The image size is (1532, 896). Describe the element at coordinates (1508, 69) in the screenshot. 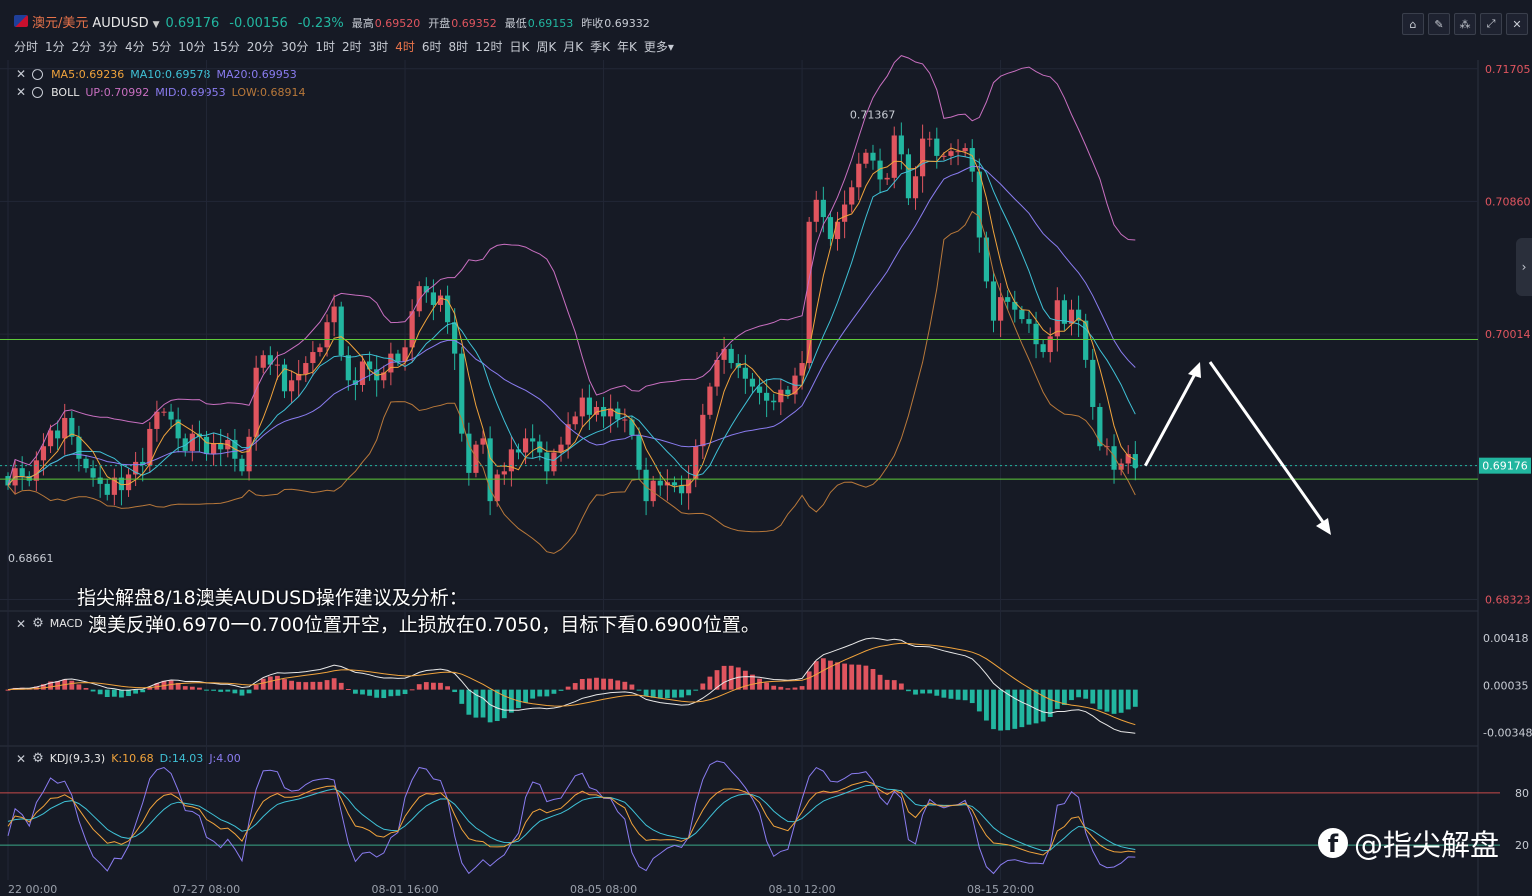

I see `price-tick-label: 0.71705` at that location.